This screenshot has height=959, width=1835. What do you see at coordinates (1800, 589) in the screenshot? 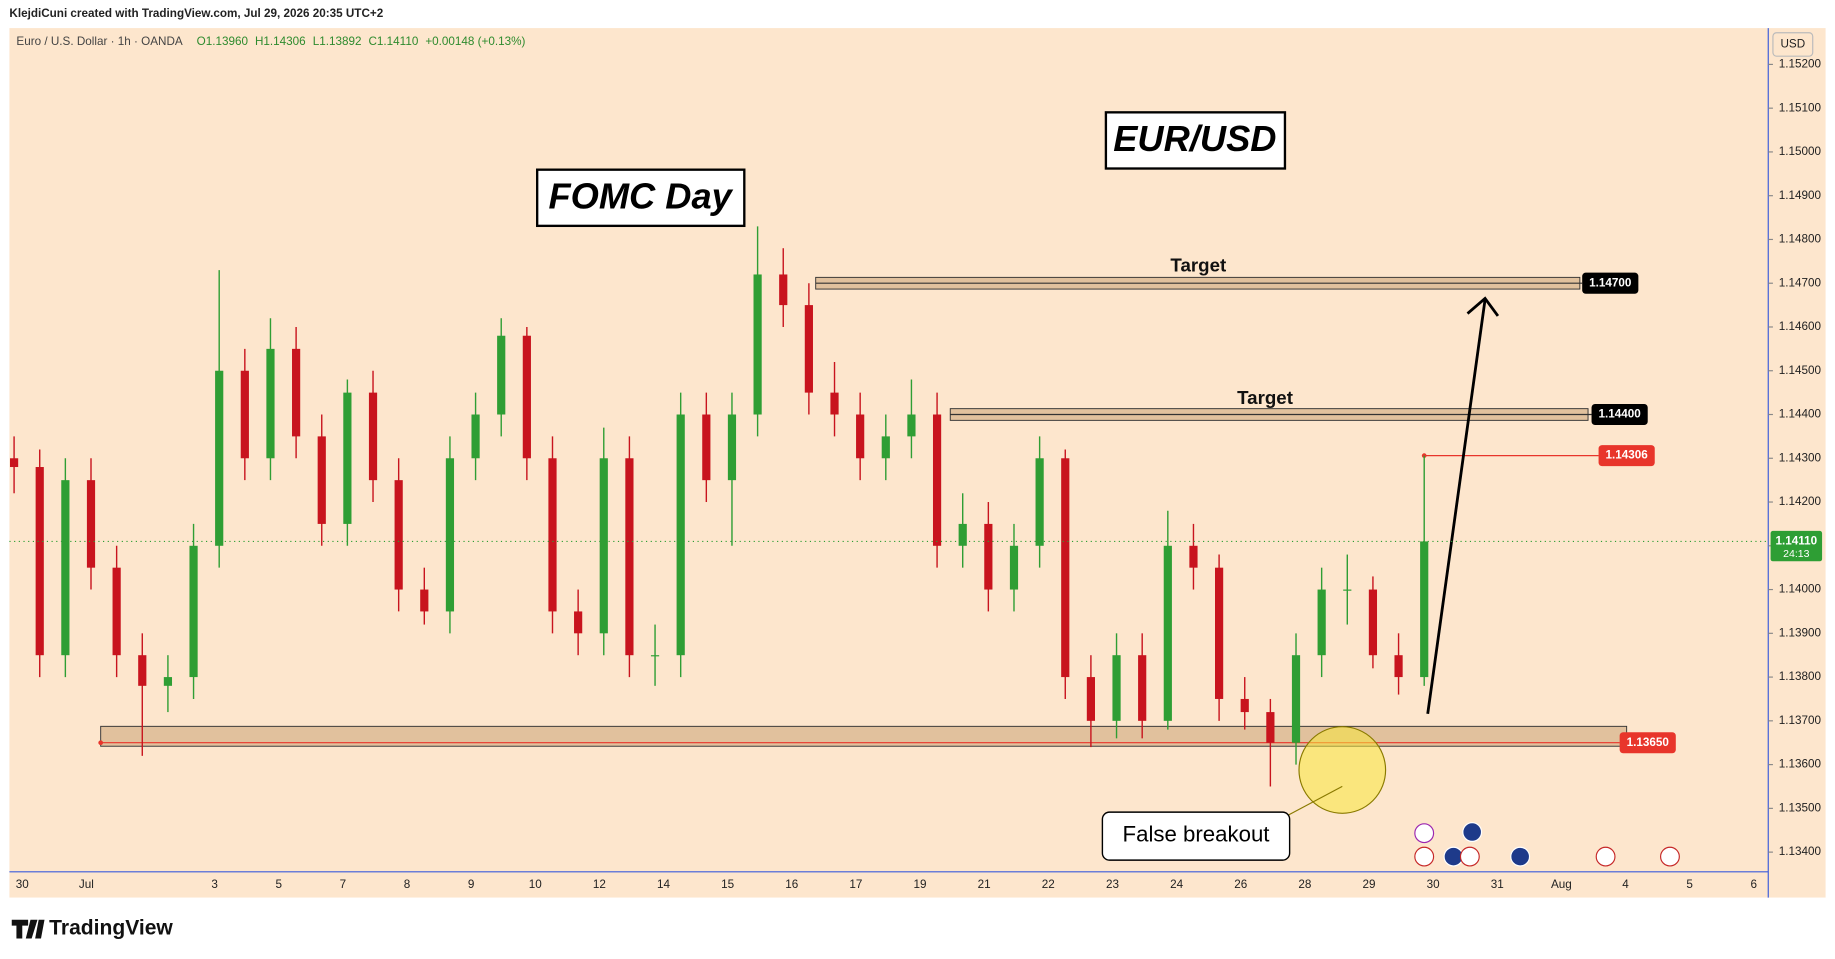
I see `y-tick-label: 1.14000` at bounding box center [1800, 589].